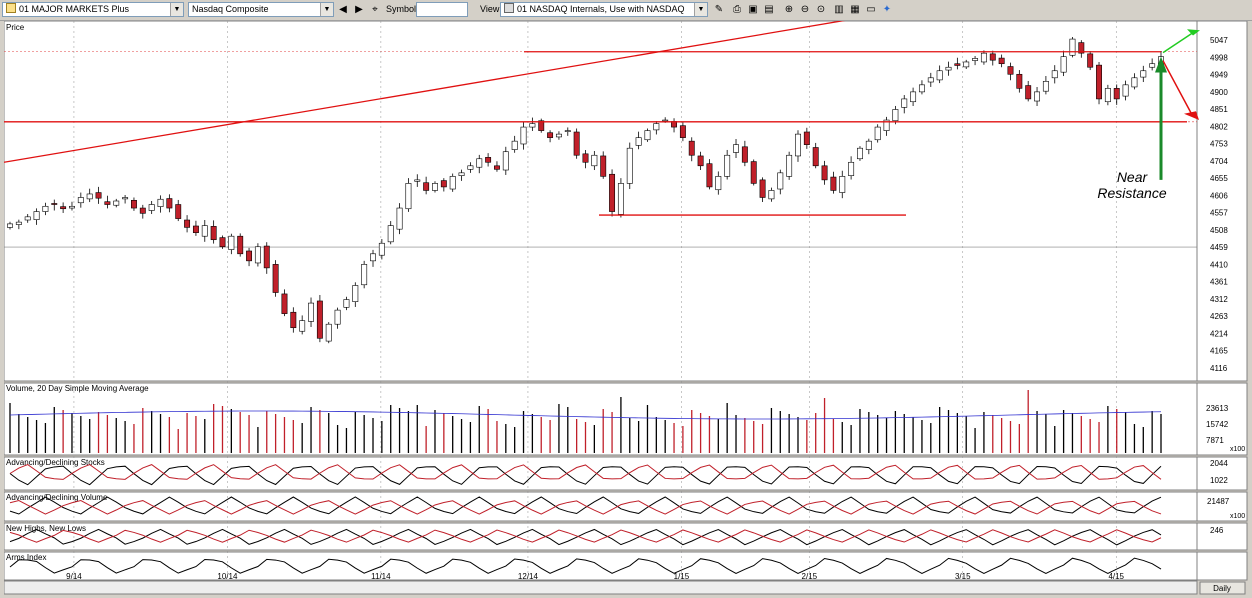 This screenshot has width=1252, height=598. I want to click on symbol-label: Symbol:, so click(402, 9).